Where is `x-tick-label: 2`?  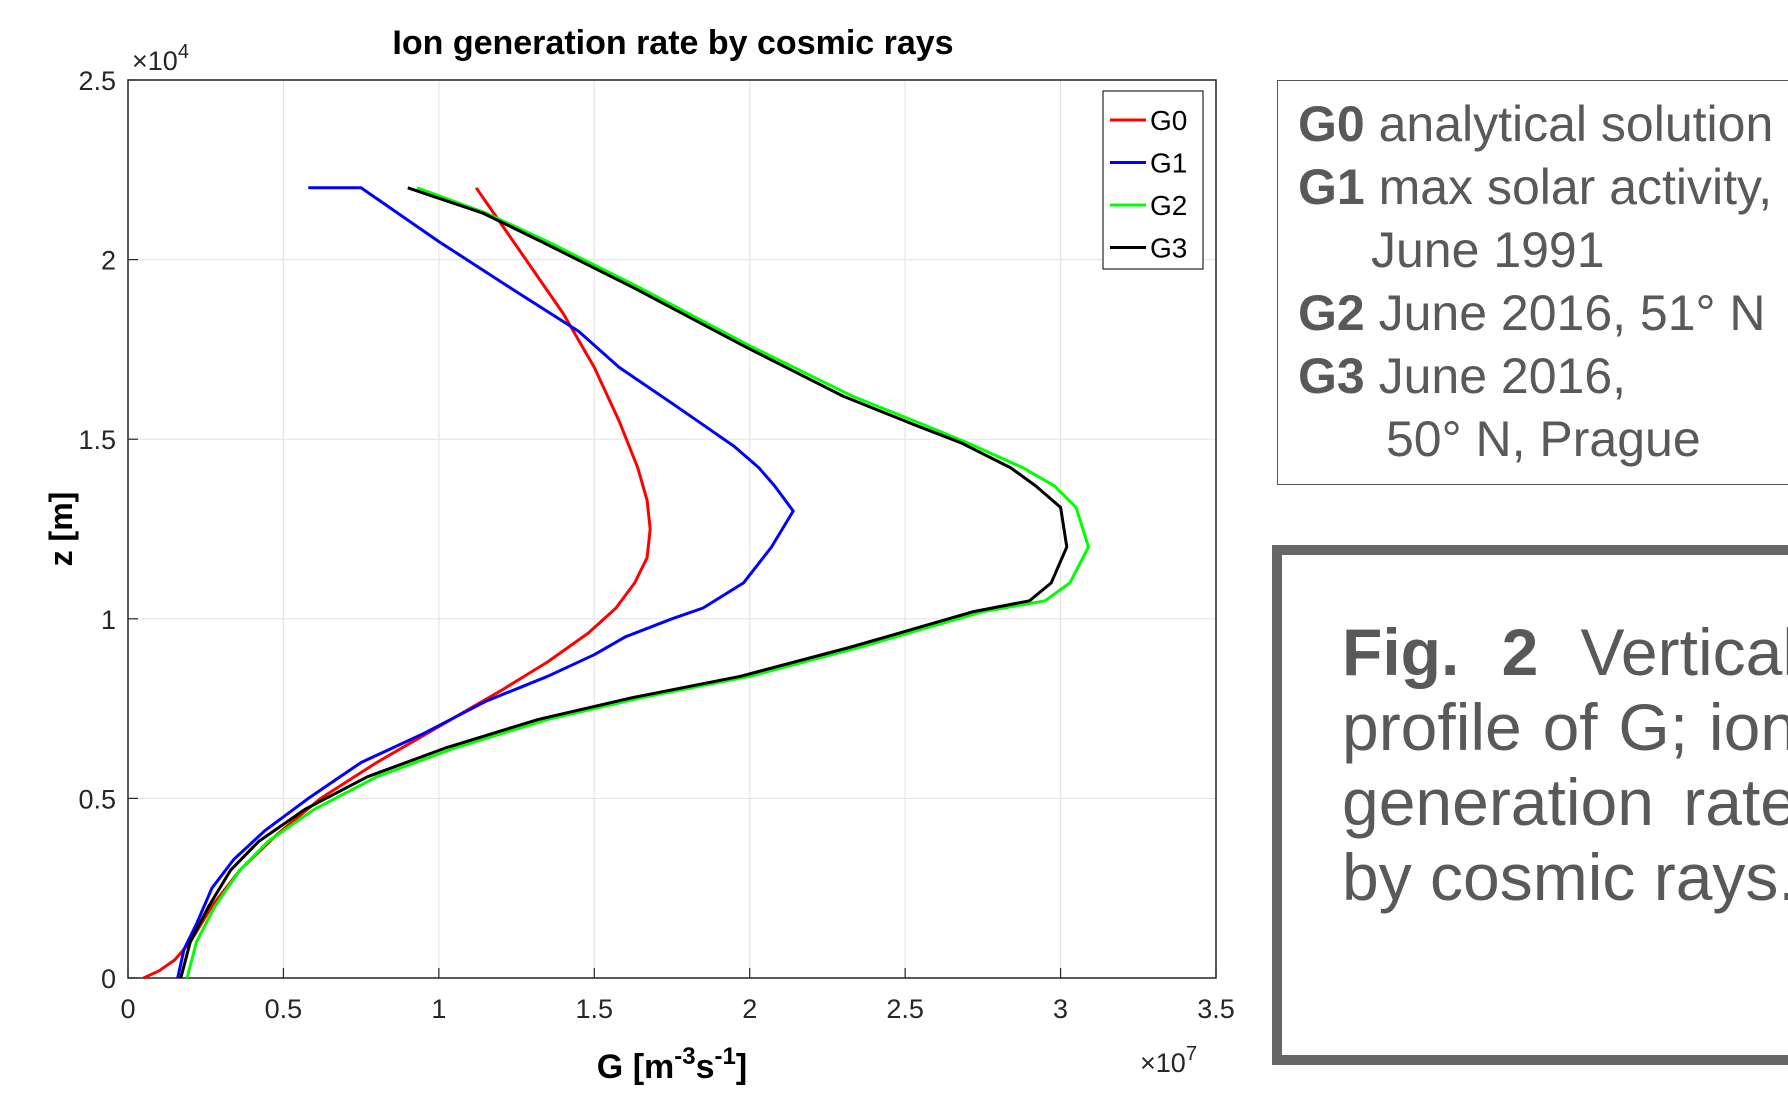
x-tick-label: 2 is located at coordinates (749, 1009).